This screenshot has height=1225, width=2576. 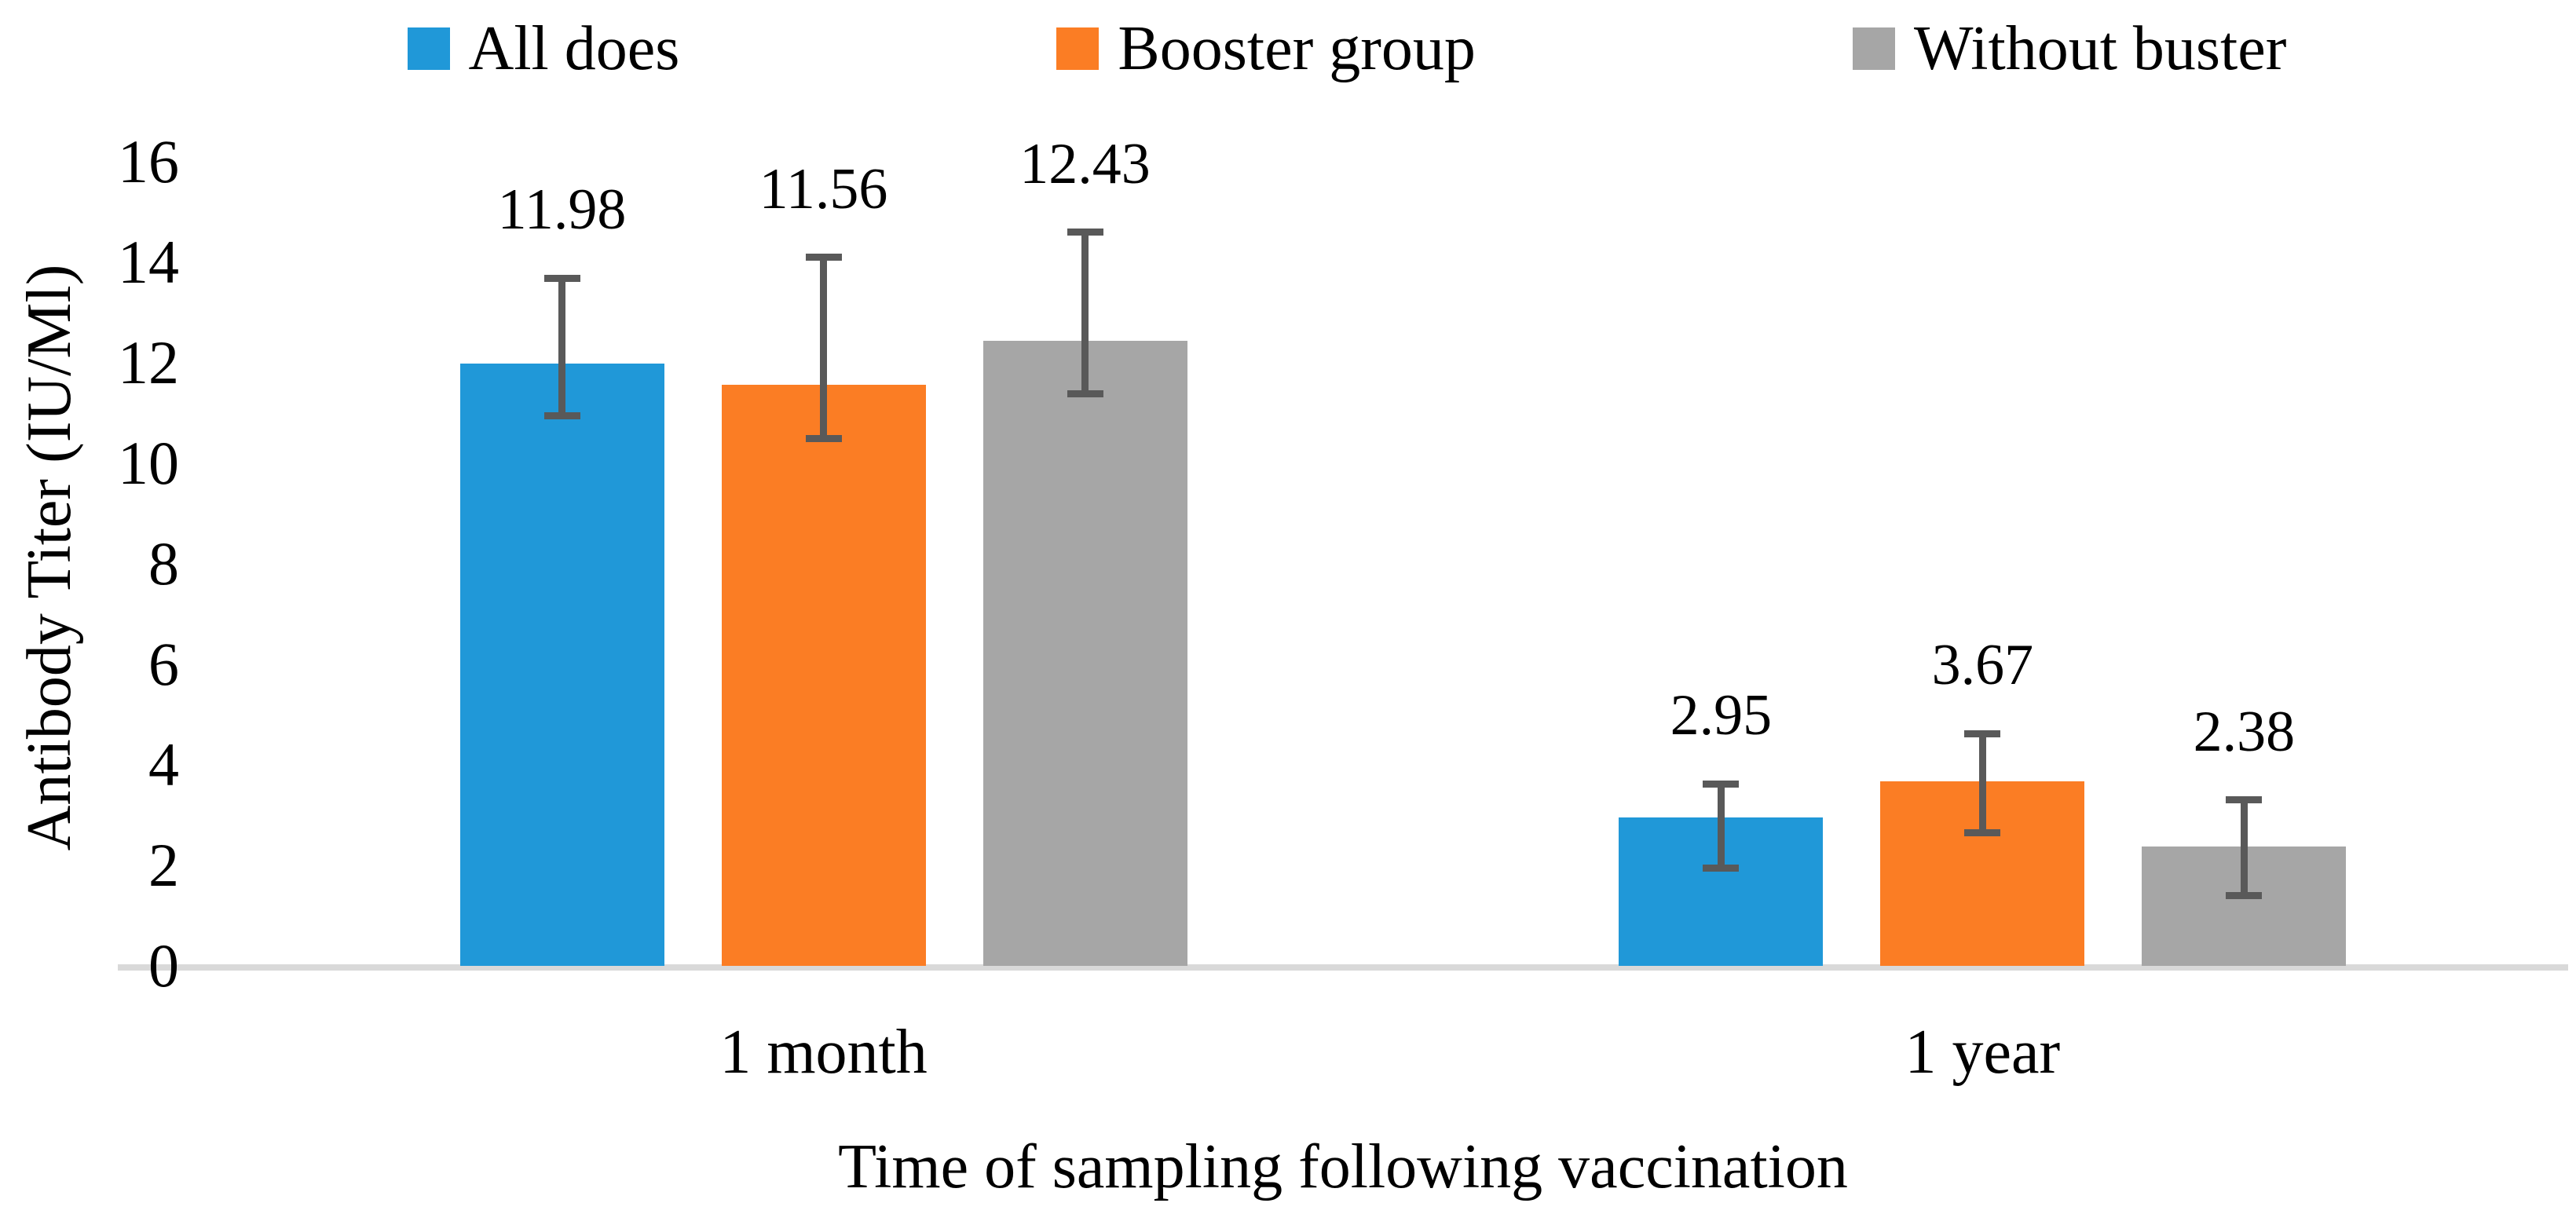 What do you see at coordinates (149, 262) in the screenshot?
I see `y-tick-label: 14` at bounding box center [149, 262].